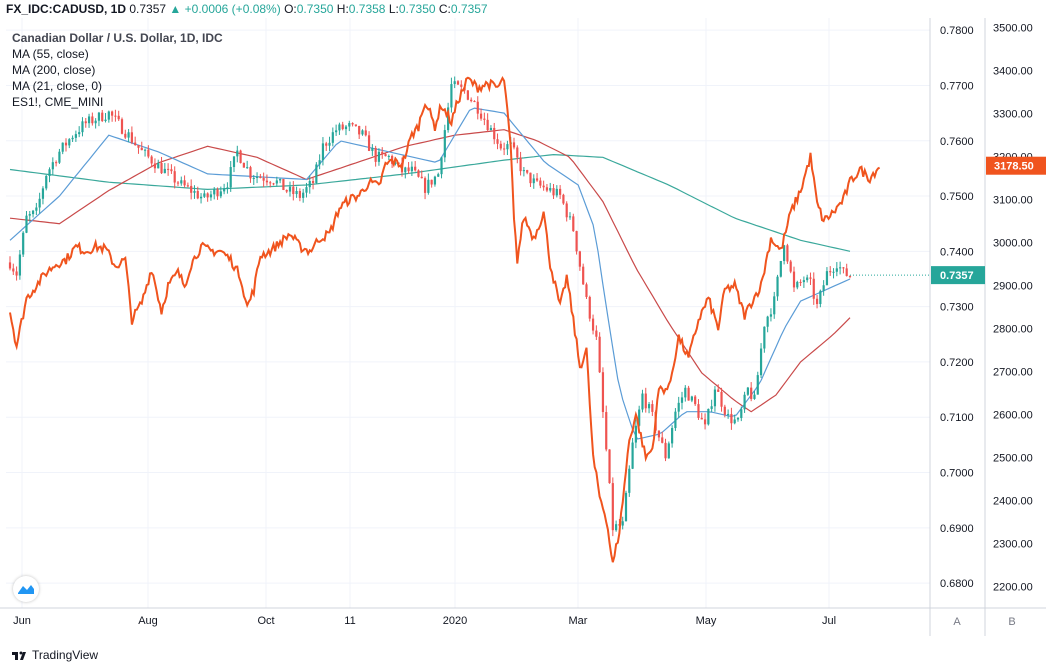 The height and width of the screenshot is (665, 1046). What do you see at coordinates (957, 31) in the screenshot?
I see `price-axis-tick: 0.7800` at bounding box center [957, 31].